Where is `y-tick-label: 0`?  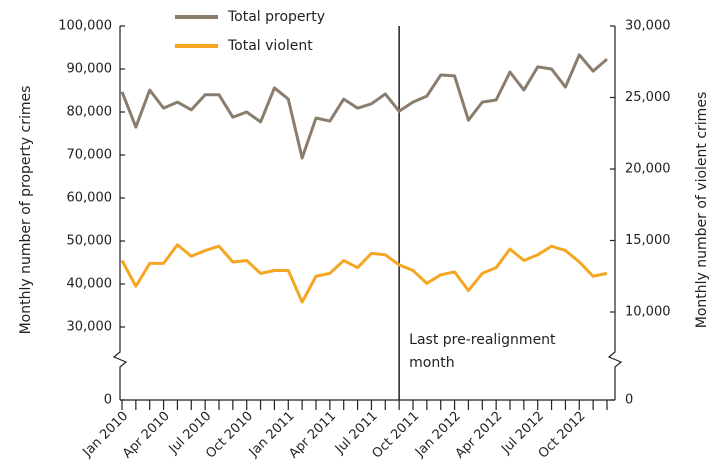
y-tick-label: 0 is located at coordinates (108, 400).